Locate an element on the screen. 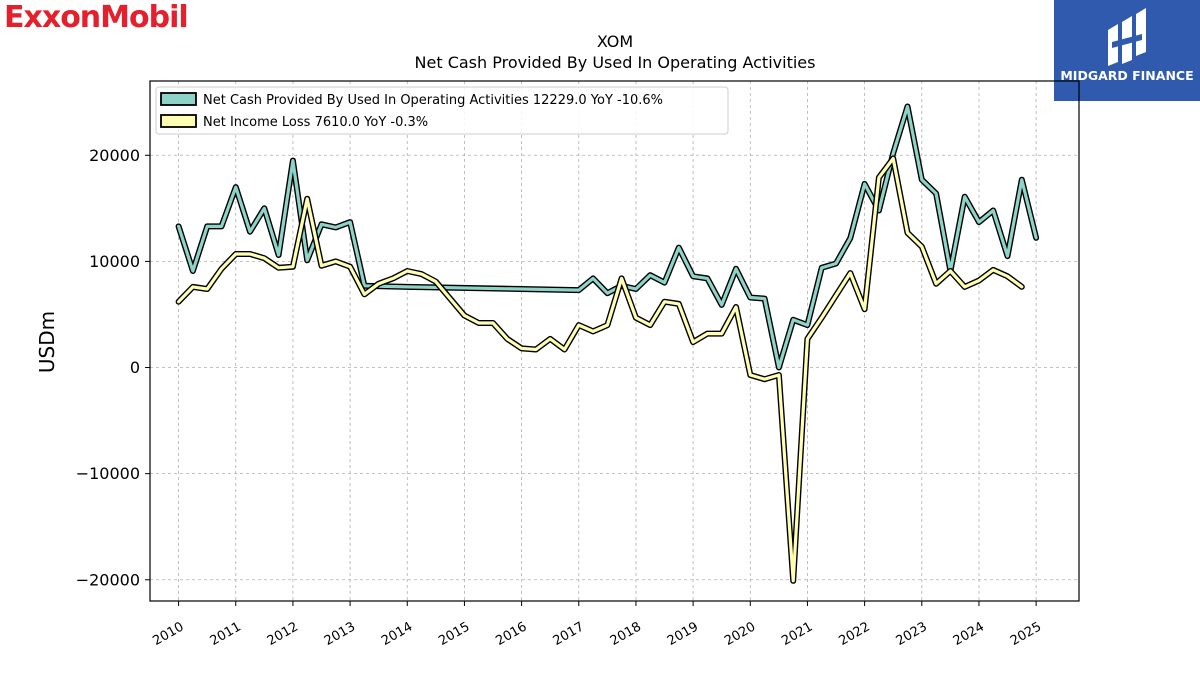  y-tick-label: 20000 is located at coordinates (114, 155).